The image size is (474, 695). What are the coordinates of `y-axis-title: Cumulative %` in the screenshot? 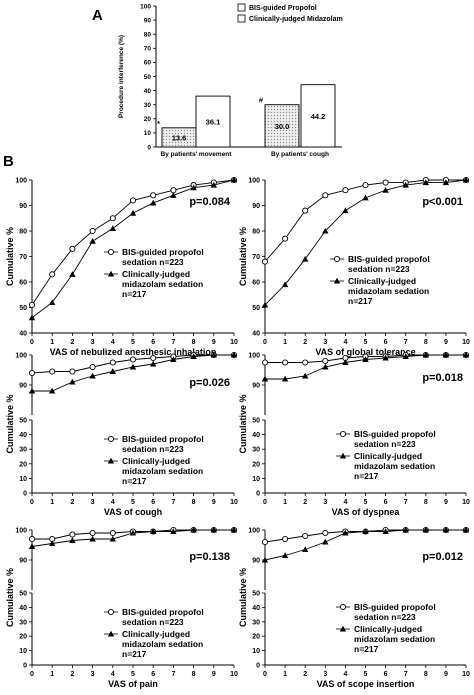 It's located at (10, 423).